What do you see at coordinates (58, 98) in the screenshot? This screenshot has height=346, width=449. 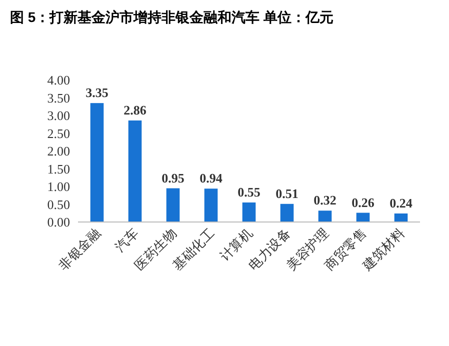 I see `y-tick-label: 3.50` at bounding box center [58, 98].